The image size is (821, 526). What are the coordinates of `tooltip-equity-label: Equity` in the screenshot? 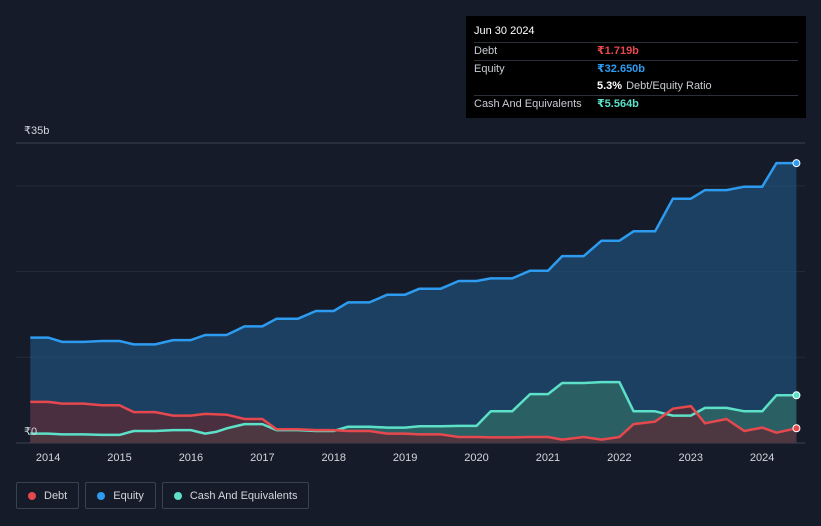 It's located at (489, 69).